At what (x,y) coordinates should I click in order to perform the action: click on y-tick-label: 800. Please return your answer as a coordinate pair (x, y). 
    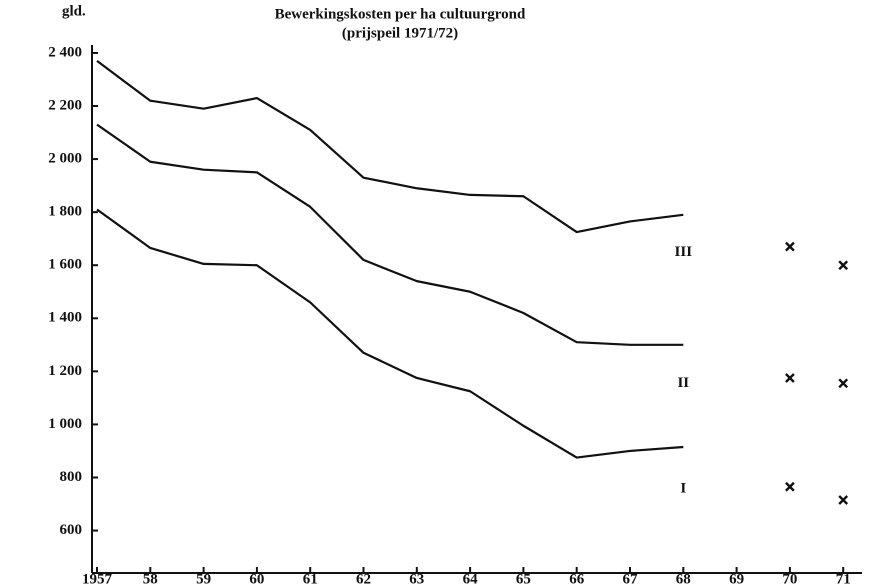
    Looking at the image, I should click on (71, 477).